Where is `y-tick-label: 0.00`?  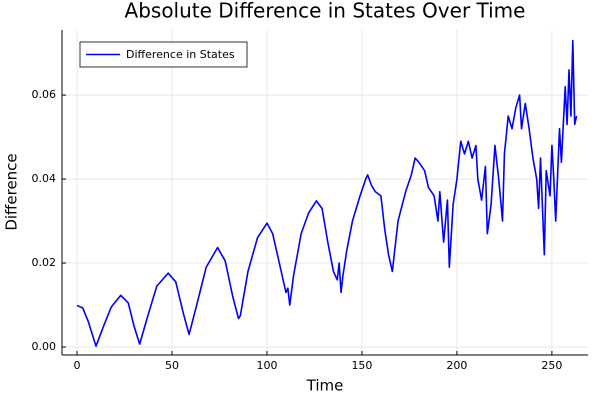 y-tick-label: 0.00 is located at coordinates (44, 346).